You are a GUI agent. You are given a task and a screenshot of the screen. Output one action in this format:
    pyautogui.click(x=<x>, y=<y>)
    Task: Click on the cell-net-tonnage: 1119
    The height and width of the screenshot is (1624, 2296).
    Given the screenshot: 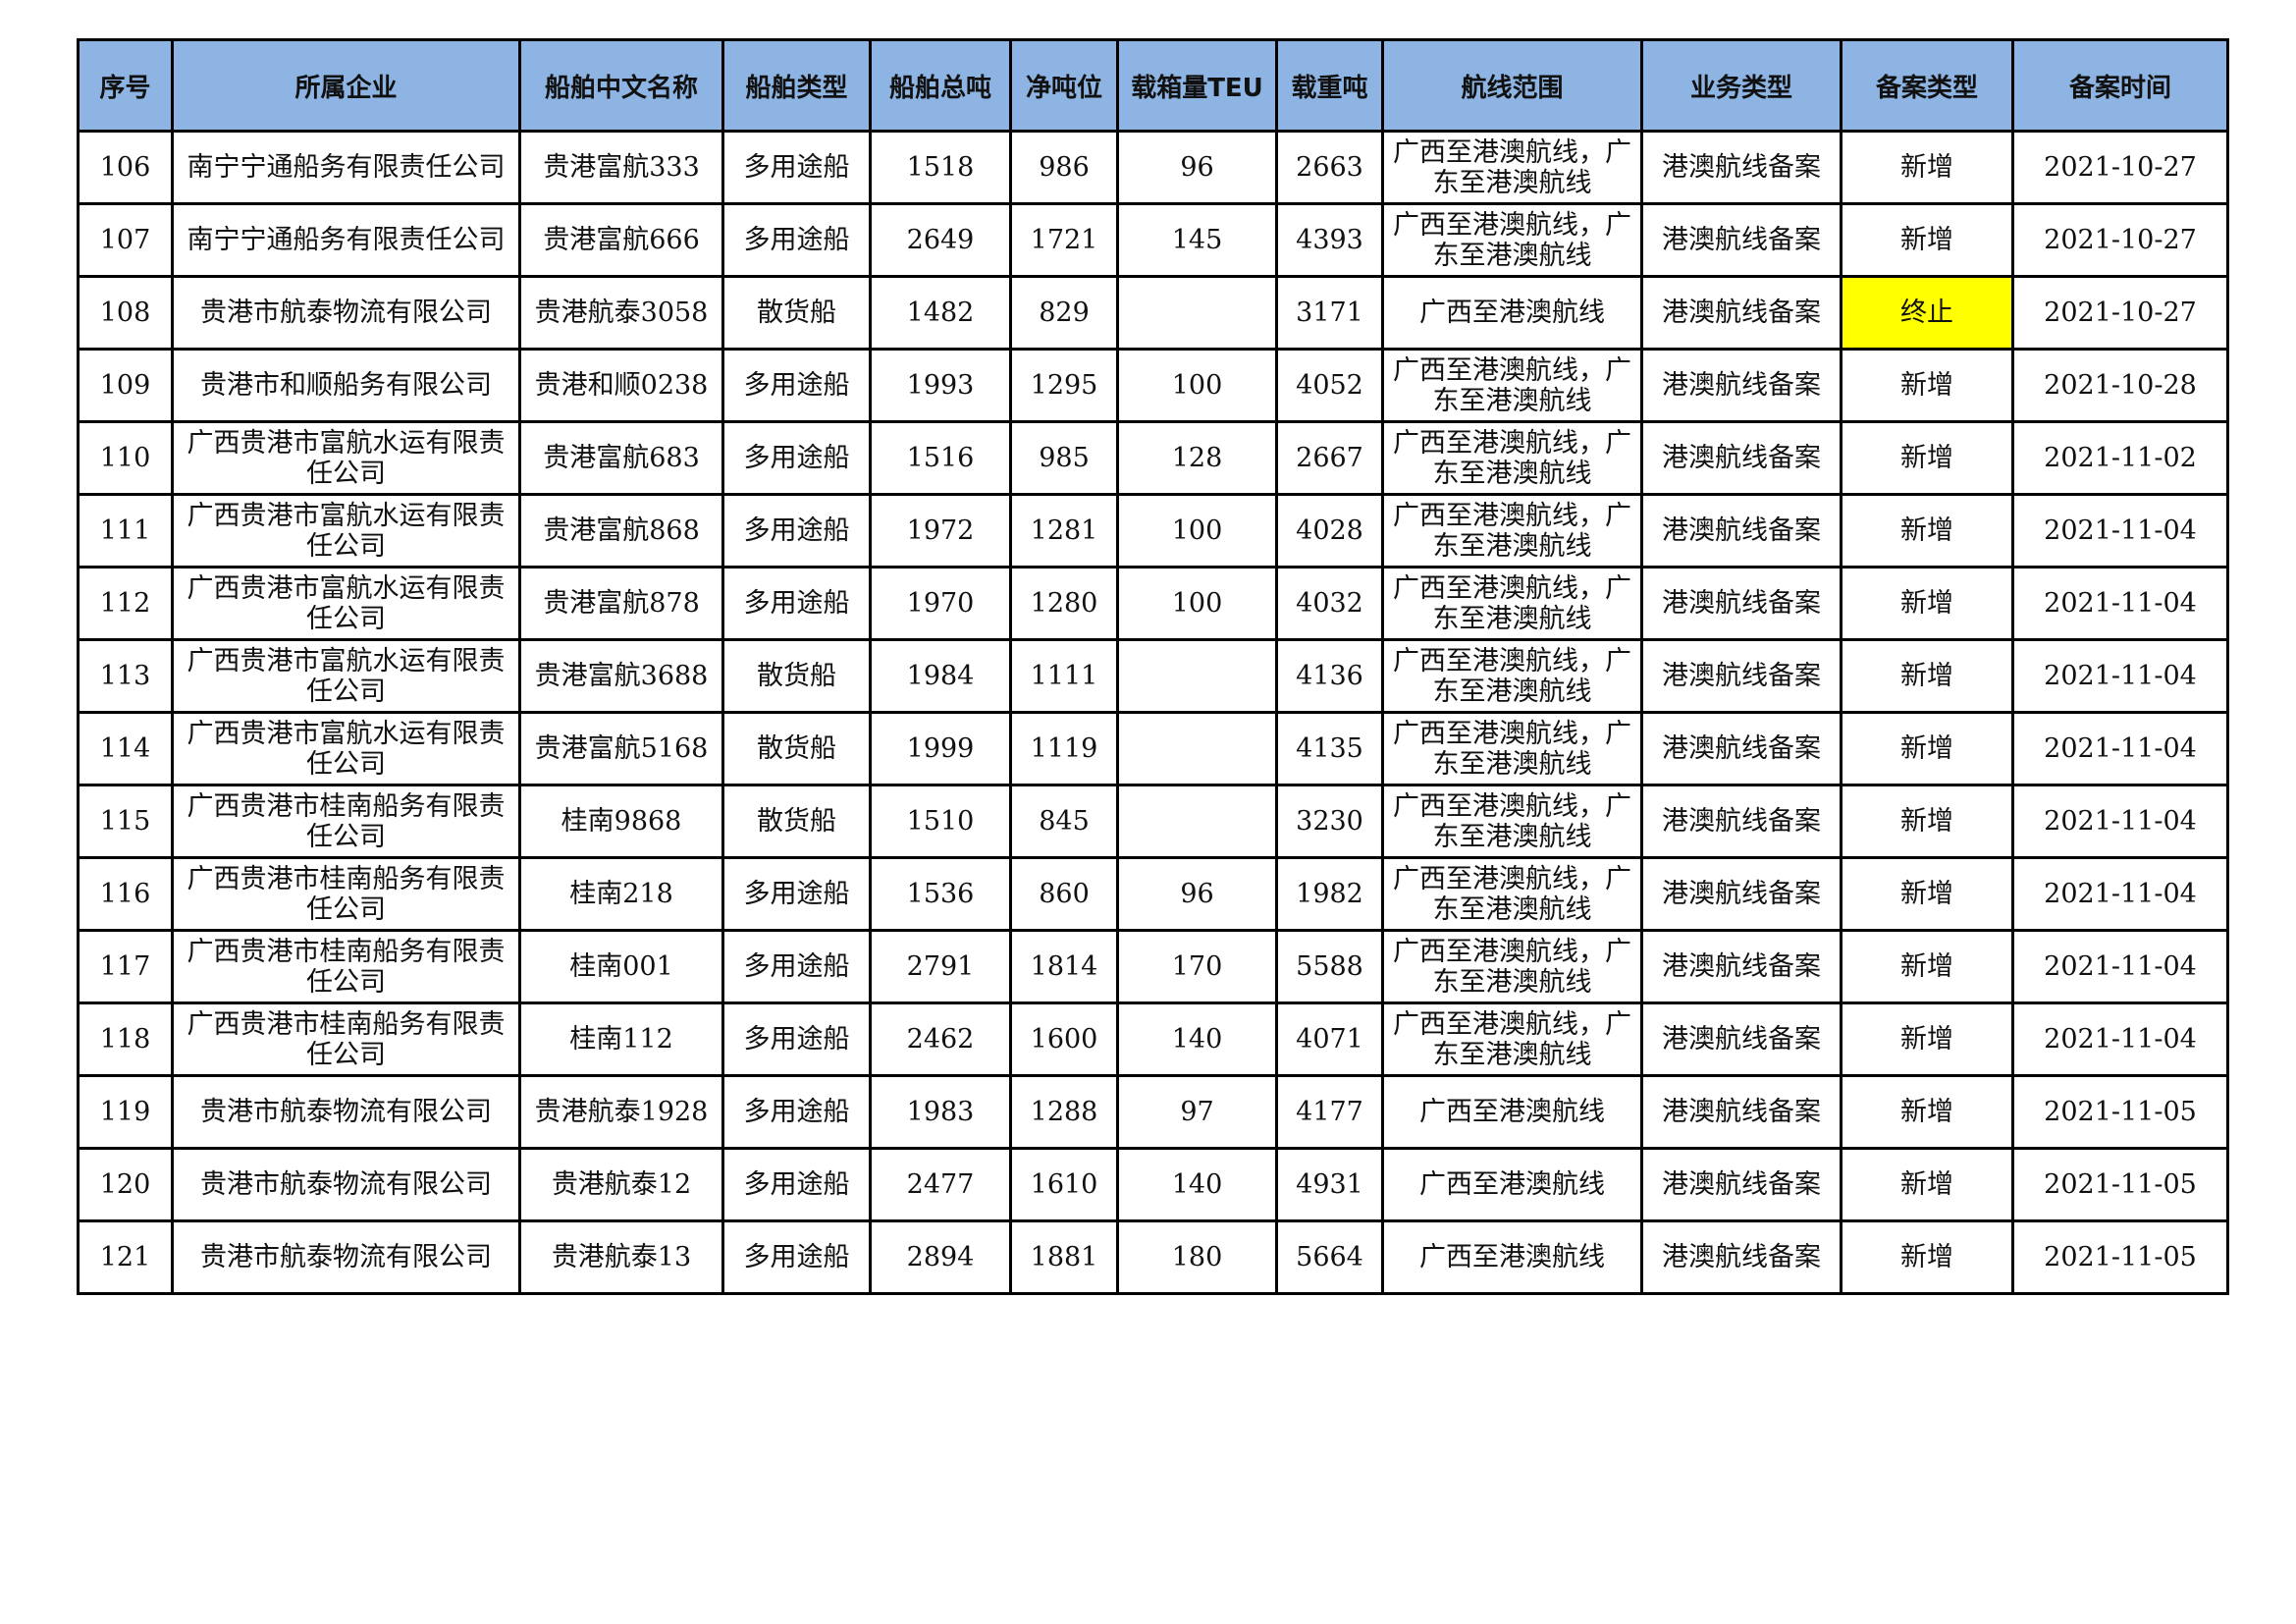 What is the action you would take?
    pyautogui.click(x=1064, y=748)
    